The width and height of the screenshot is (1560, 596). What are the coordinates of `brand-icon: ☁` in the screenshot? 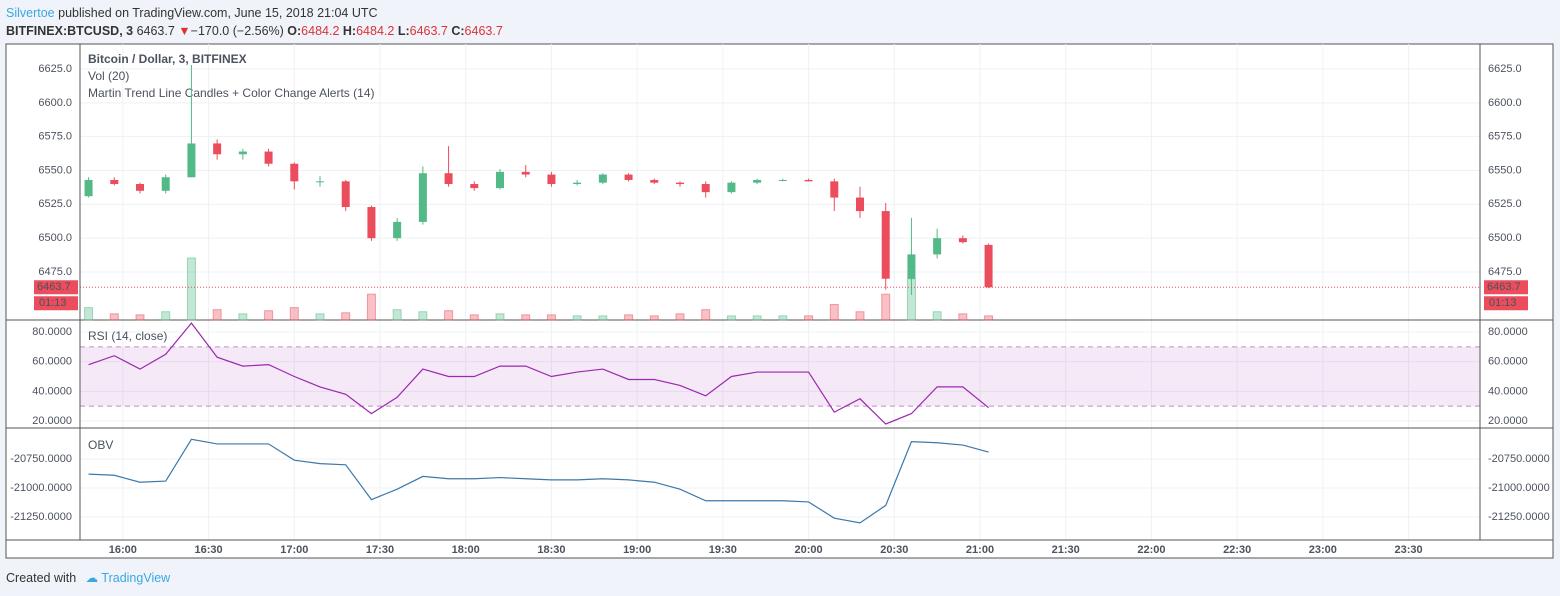 It's located at (92, 578).